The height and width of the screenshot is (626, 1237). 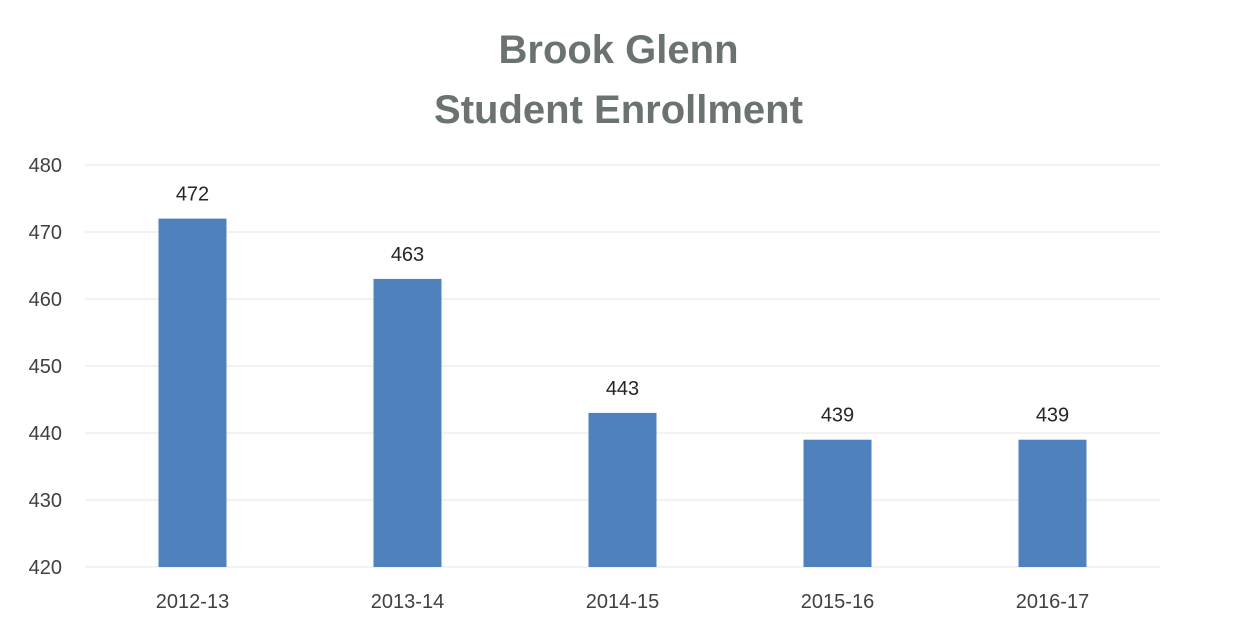 What do you see at coordinates (45, 233) in the screenshot?
I see `y-tick-label: 470` at bounding box center [45, 233].